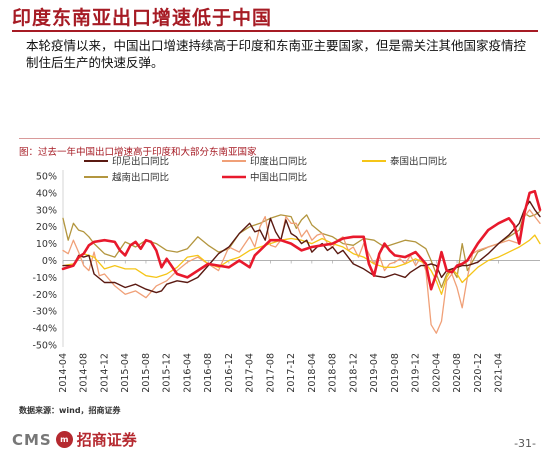 This screenshot has width=550, height=453. Describe the element at coordinates (44, 346) in the screenshot. I see `y-tick-label: -50%` at that location.